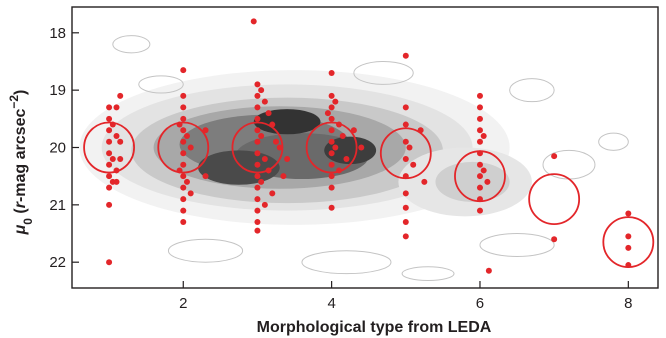 This screenshot has width=666, height=338. I want to click on y-tick-label: 18, so click(57, 33).